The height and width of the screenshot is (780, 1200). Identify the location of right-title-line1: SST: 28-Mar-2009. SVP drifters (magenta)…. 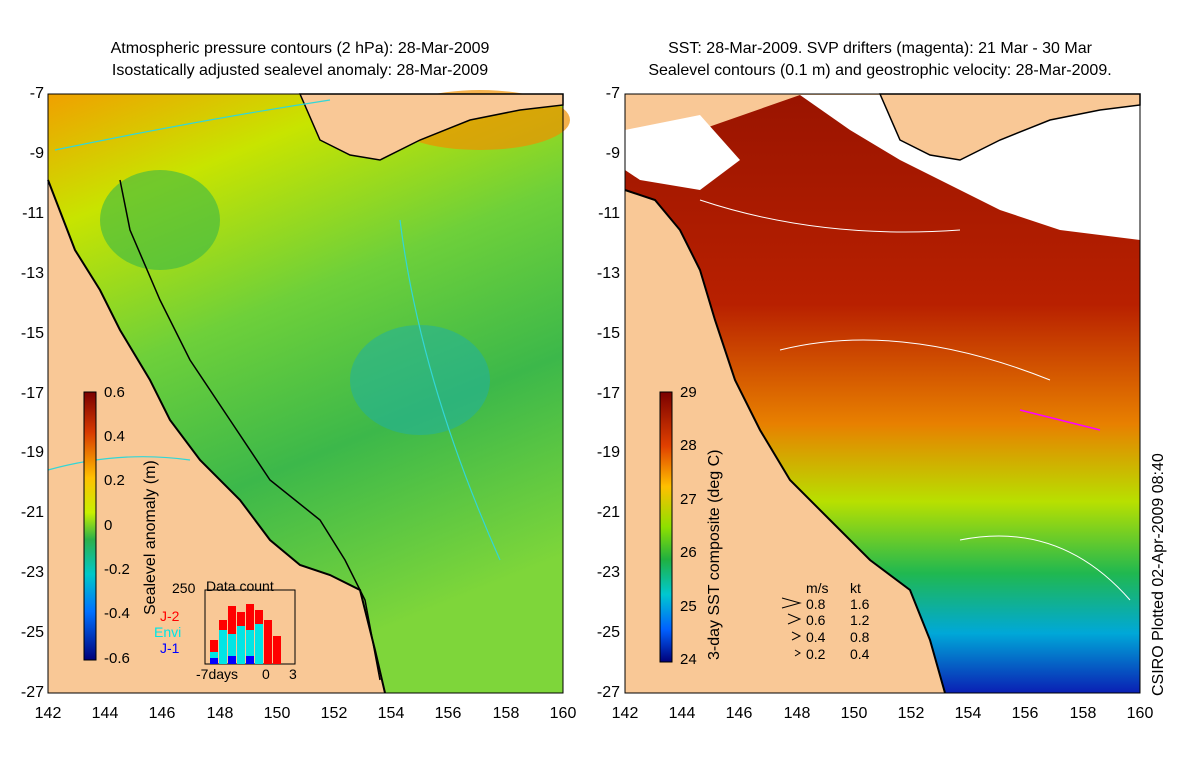
(880, 48).